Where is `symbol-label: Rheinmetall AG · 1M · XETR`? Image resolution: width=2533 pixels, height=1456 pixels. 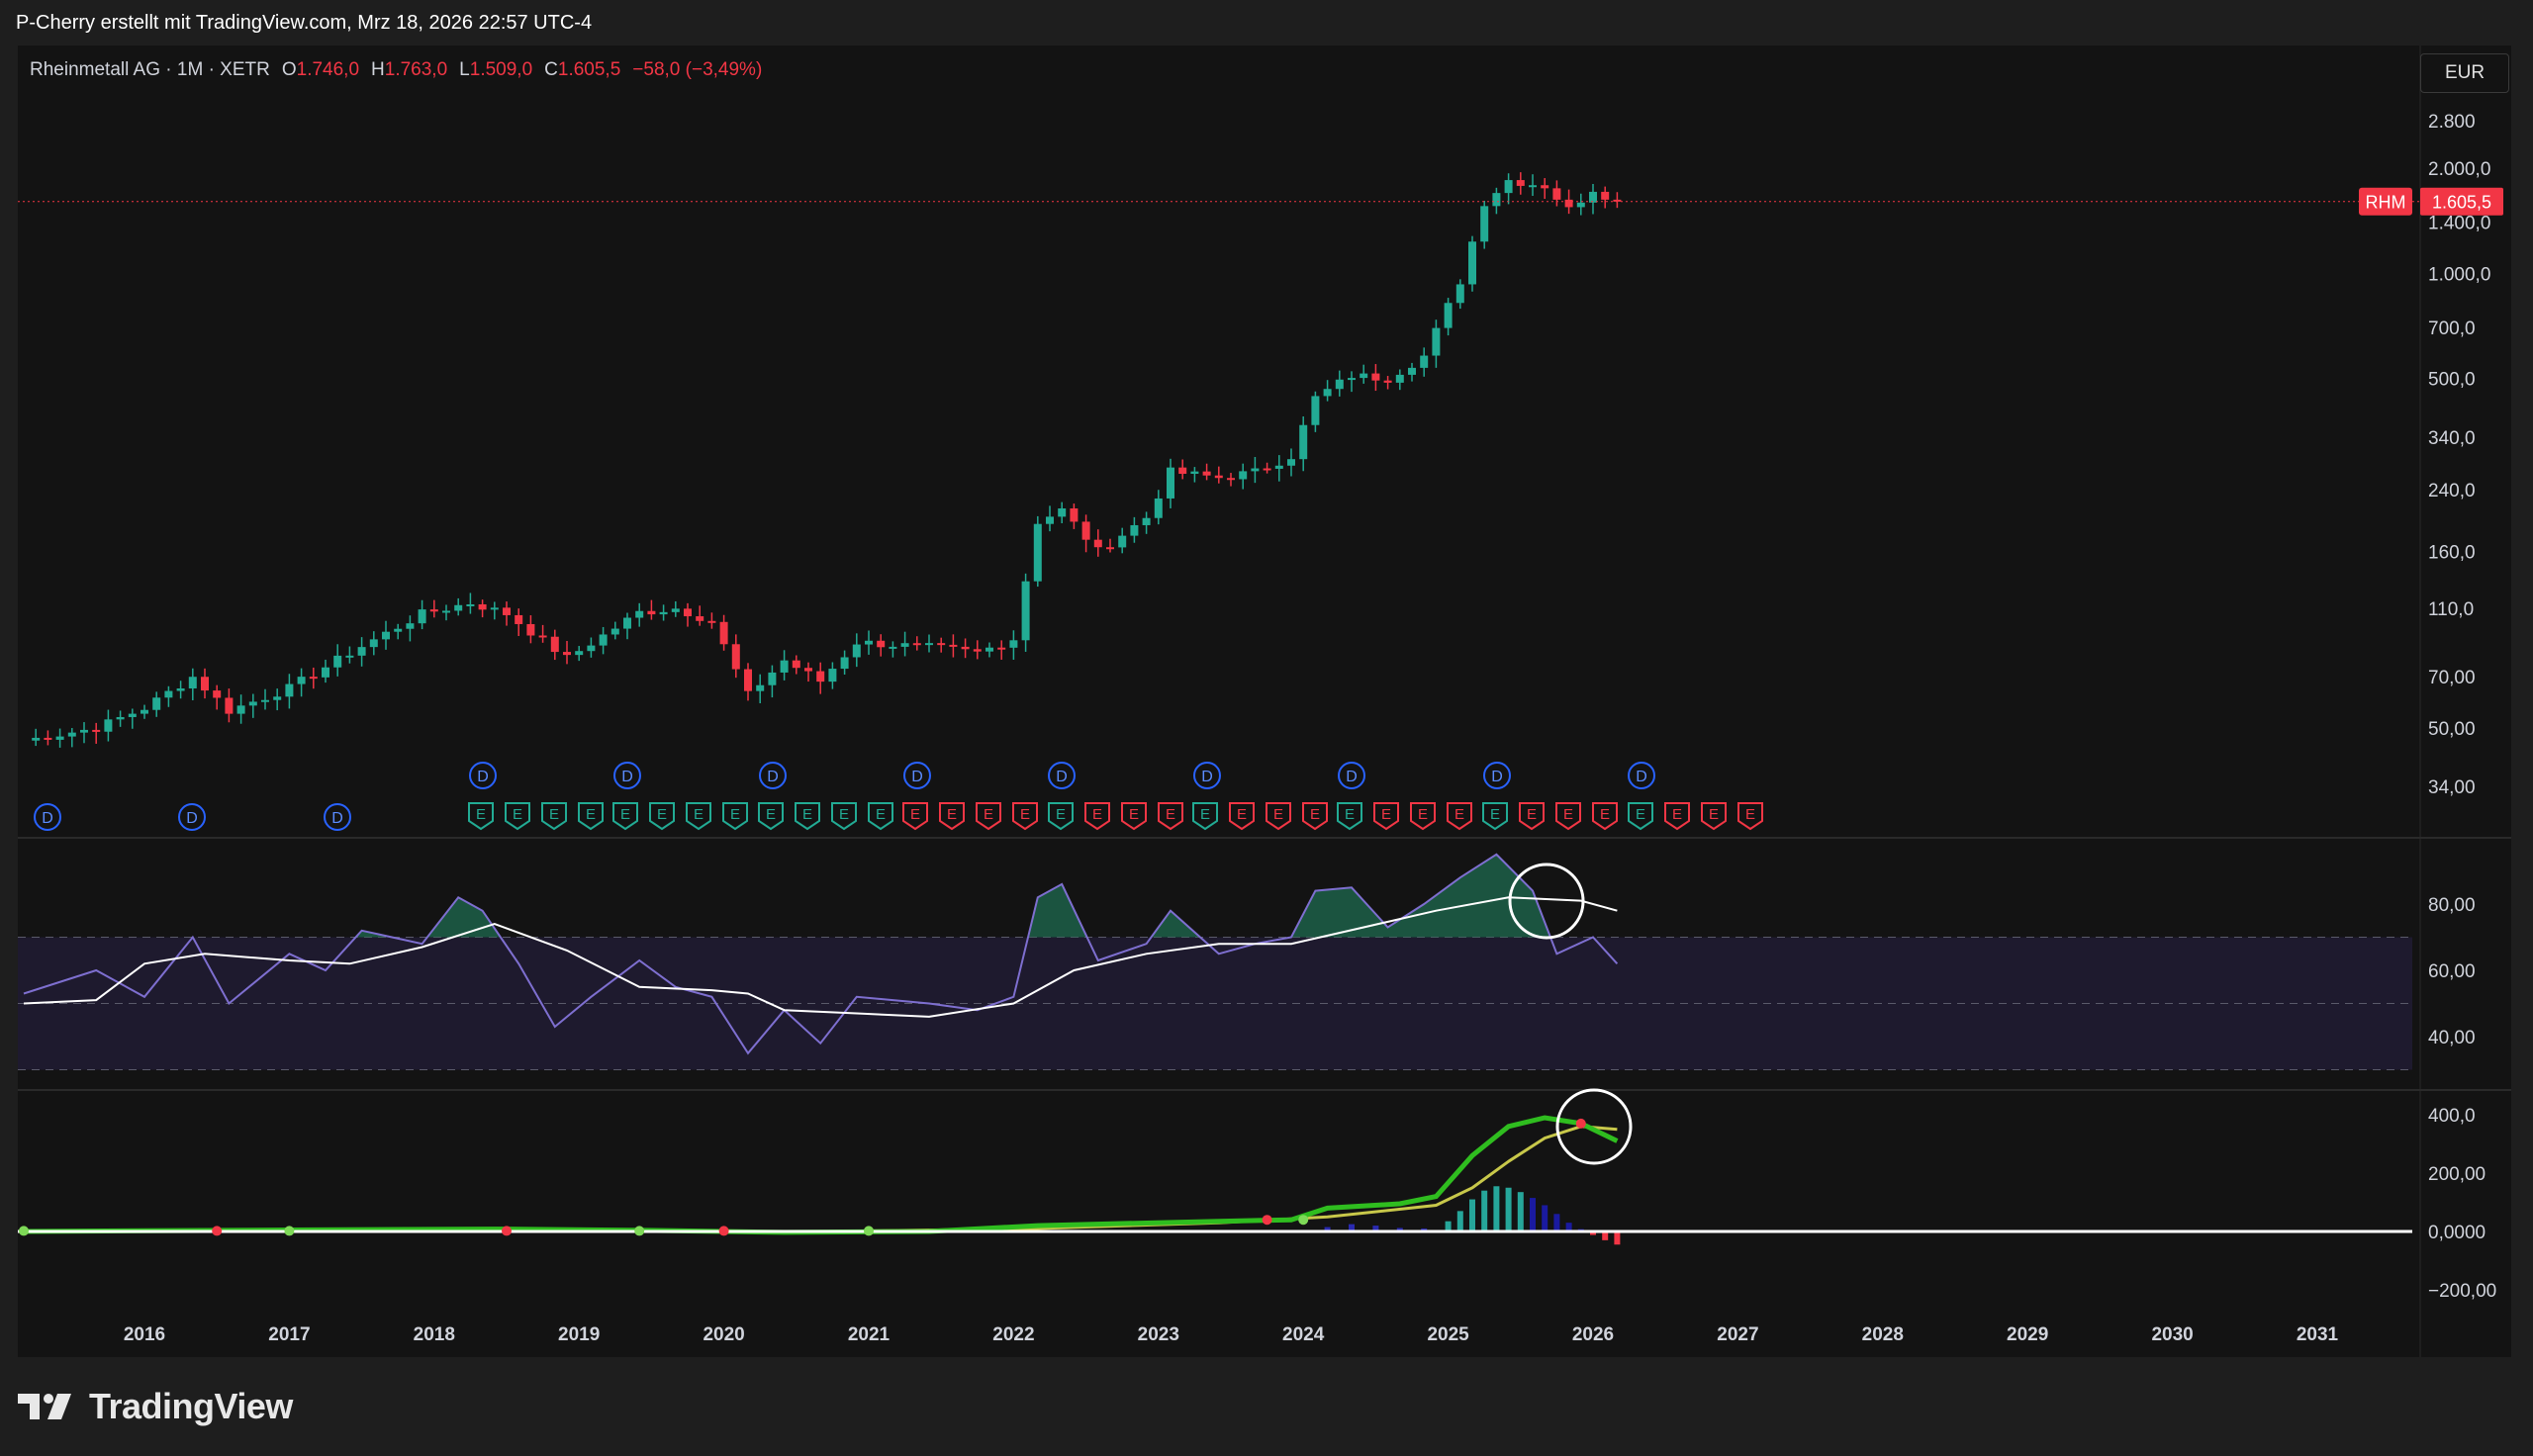 symbol-label: Rheinmetall AG · 1M · XETR is located at coordinates (150, 69).